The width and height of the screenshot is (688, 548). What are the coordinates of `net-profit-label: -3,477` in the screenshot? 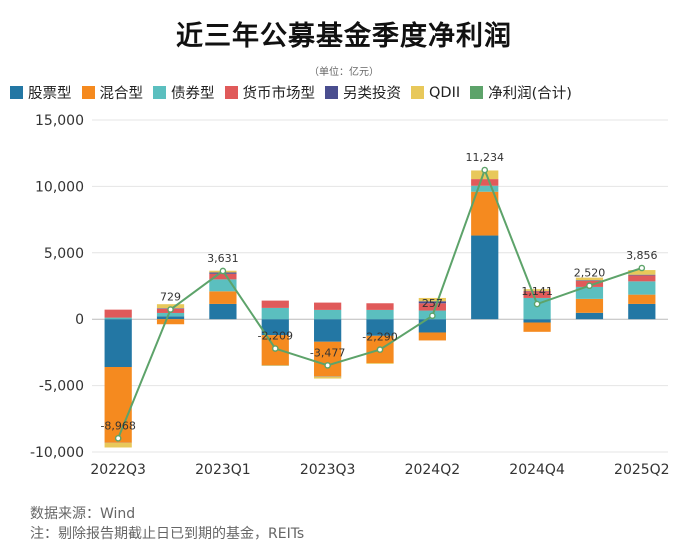 It's located at (327, 352).